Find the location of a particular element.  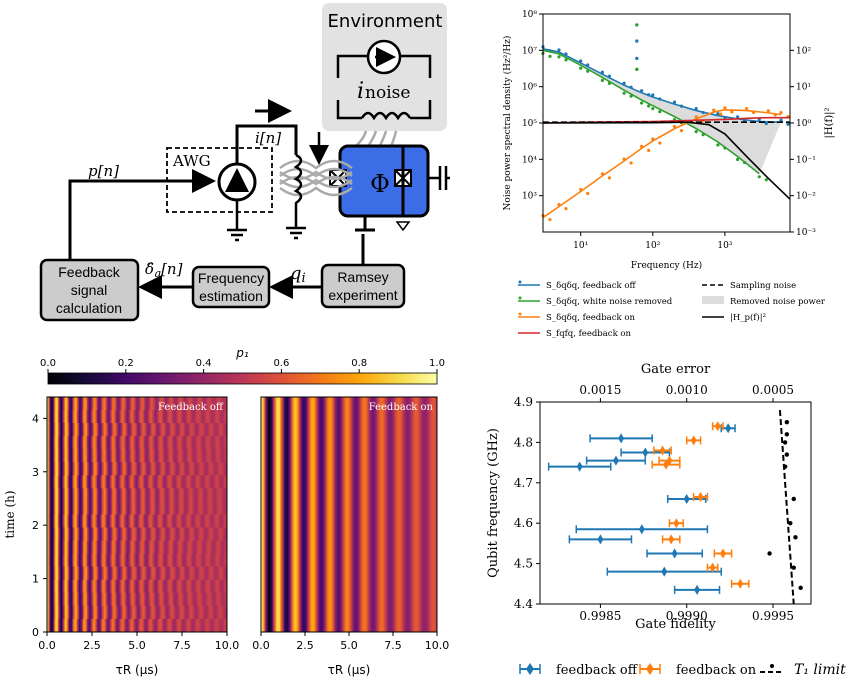

fidelity-t1-point is located at coordinates (800, 588).